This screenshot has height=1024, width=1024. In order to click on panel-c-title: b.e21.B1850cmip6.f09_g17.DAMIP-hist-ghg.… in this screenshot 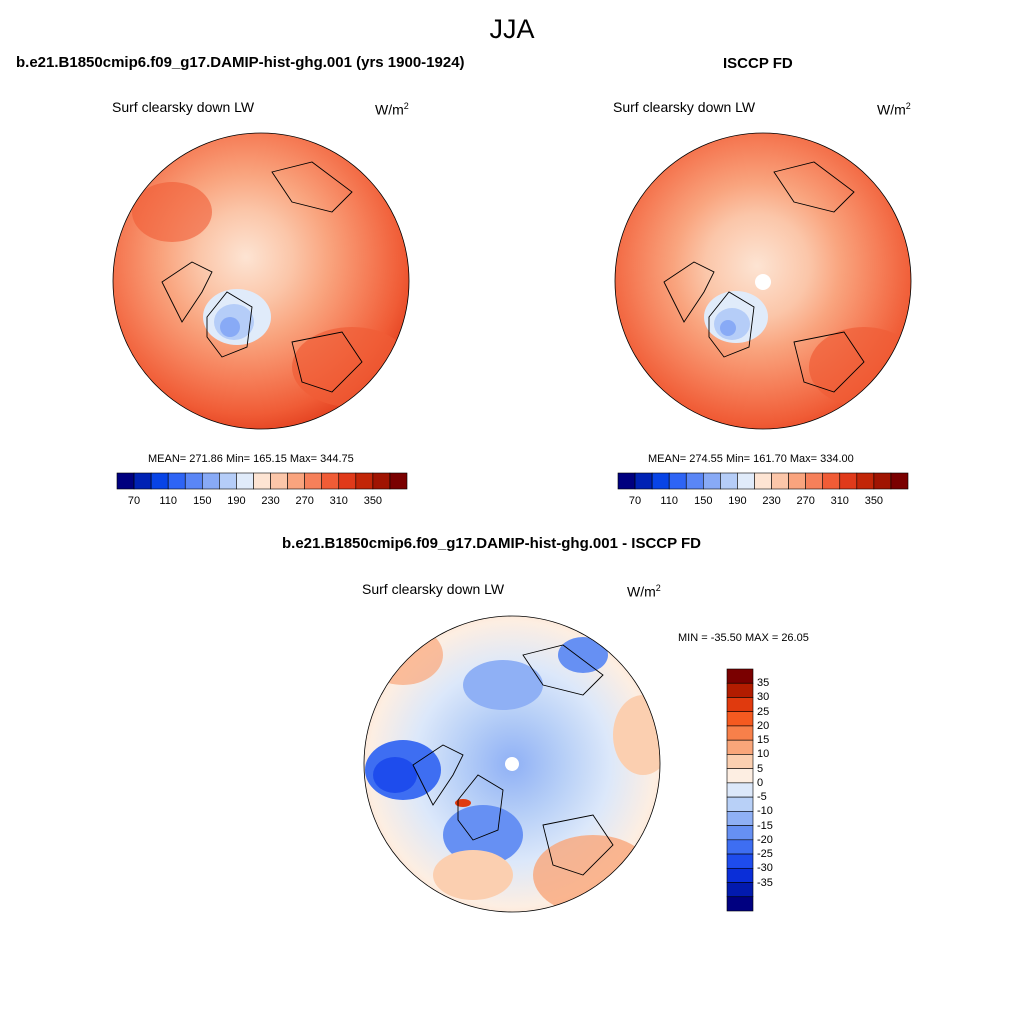, I will do `click(492, 543)`.